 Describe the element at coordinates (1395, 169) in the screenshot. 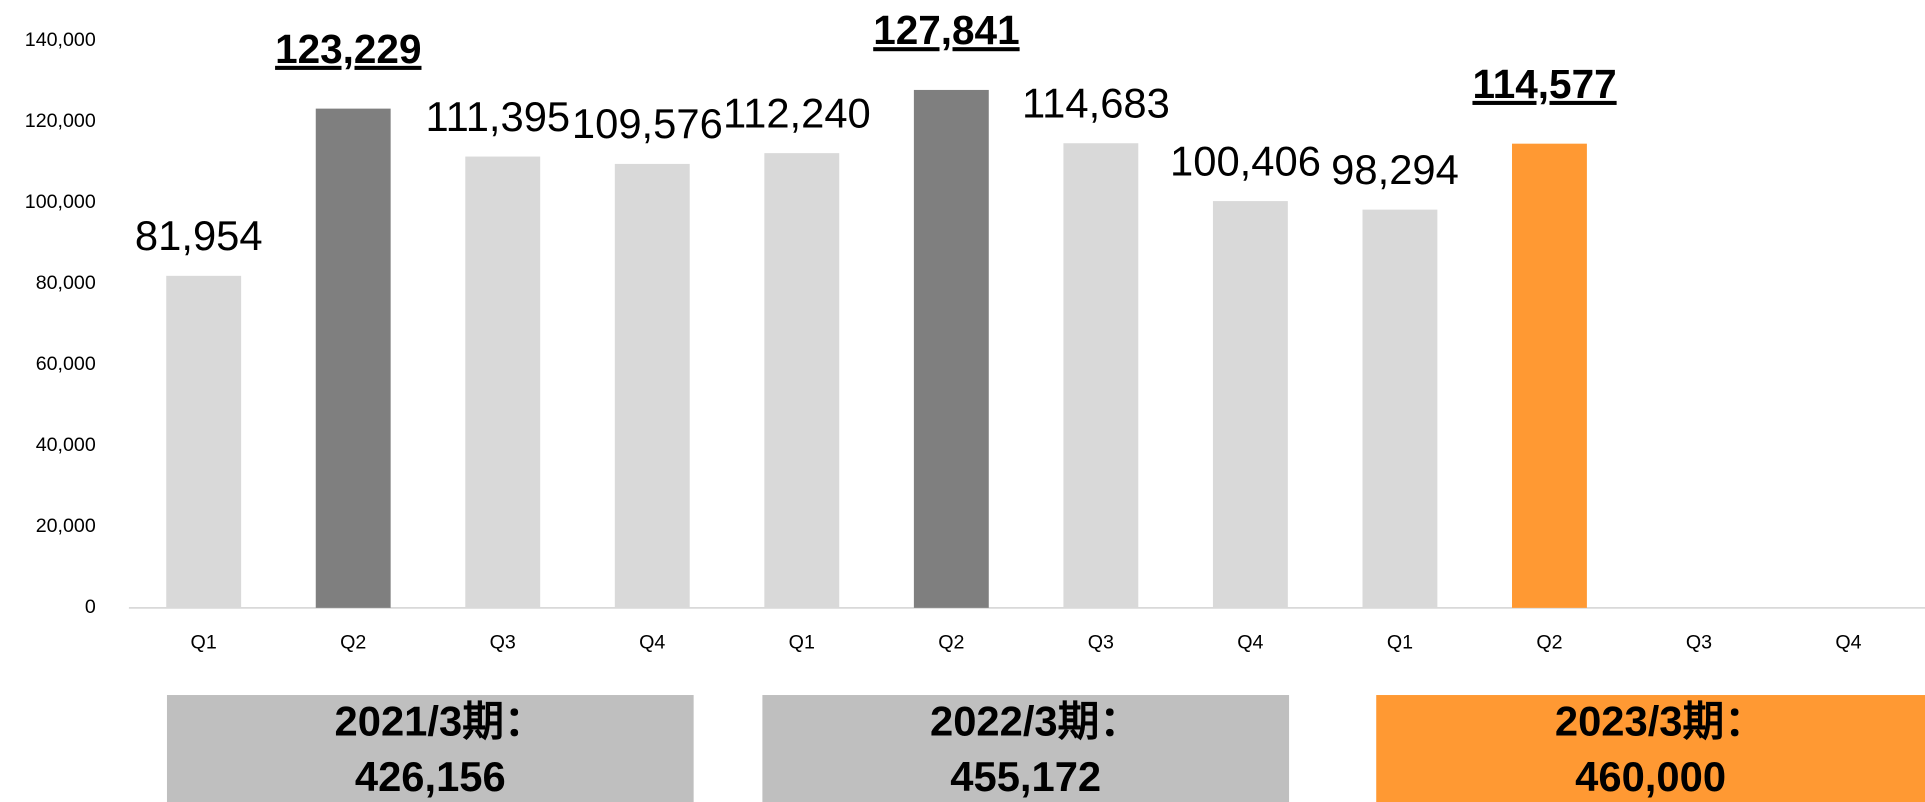

I see `value-label: 98,294` at that location.